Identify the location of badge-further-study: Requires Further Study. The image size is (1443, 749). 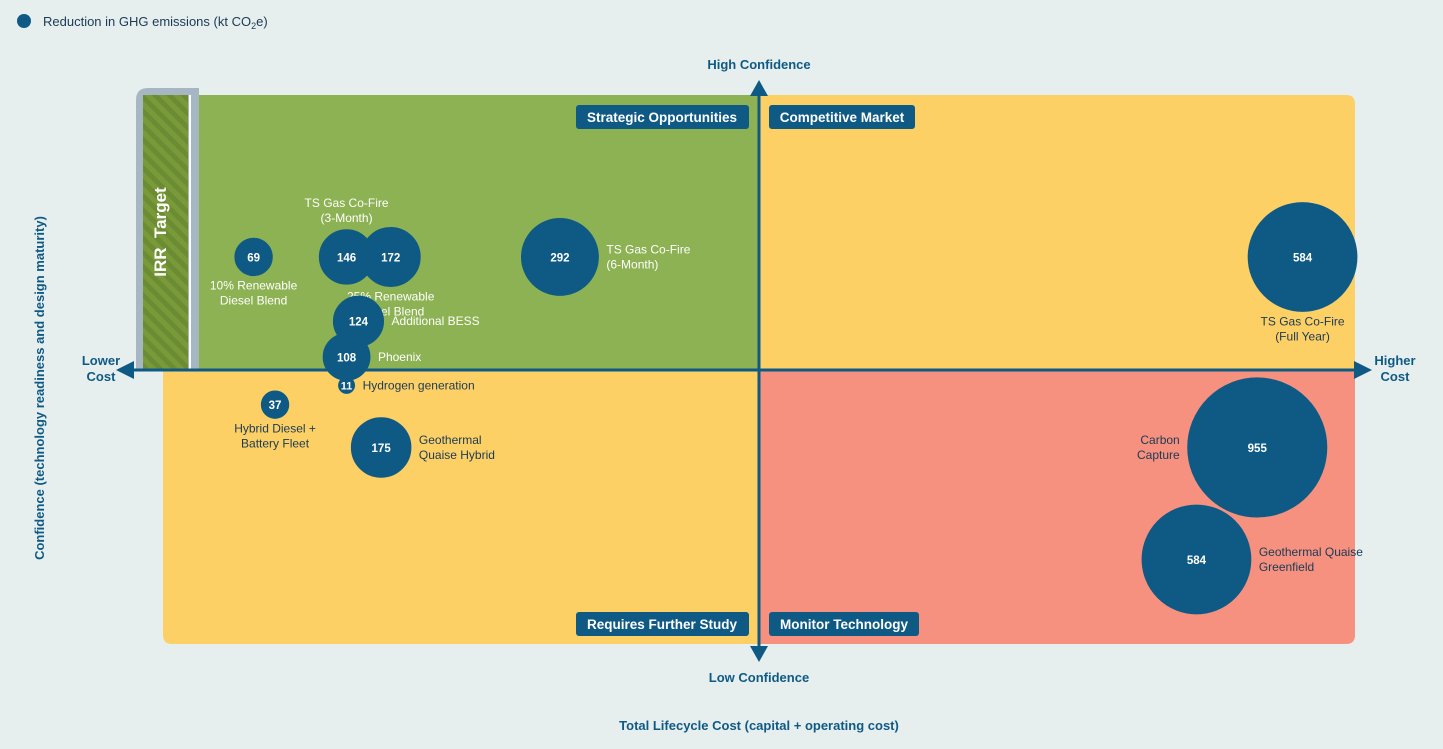
(662, 624).